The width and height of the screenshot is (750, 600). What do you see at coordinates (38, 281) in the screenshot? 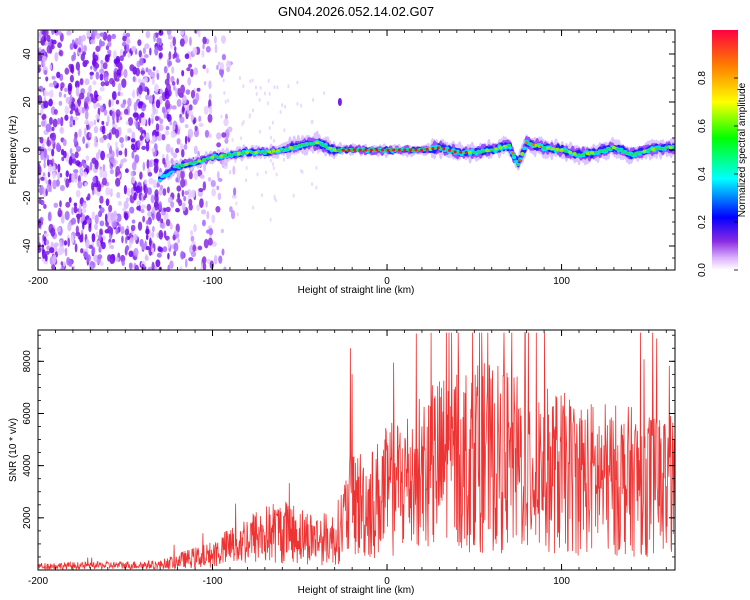
I see `spectrogram-x-tick-label: -200` at bounding box center [38, 281].